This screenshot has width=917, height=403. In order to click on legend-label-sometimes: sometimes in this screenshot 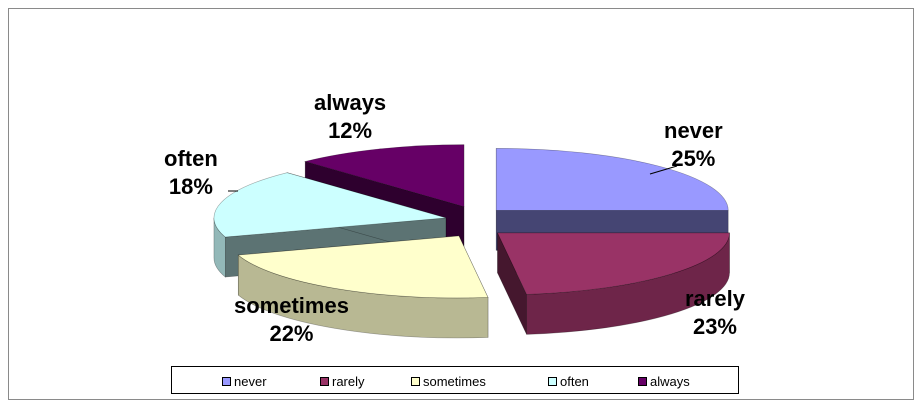, I will do `click(454, 381)`.